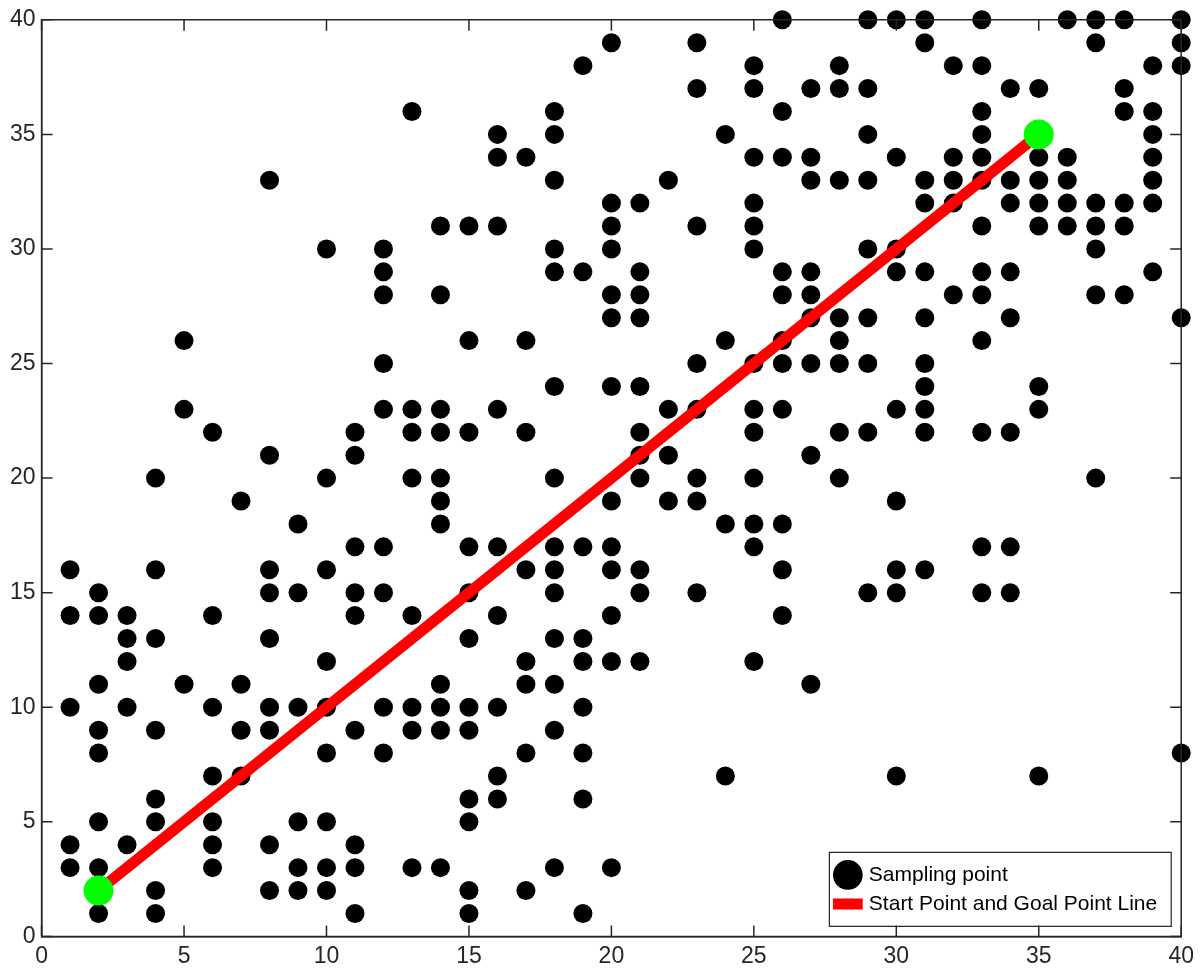 This screenshot has width=1200, height=980. I want to click on x-tick-label: 25, so click(754, 954).